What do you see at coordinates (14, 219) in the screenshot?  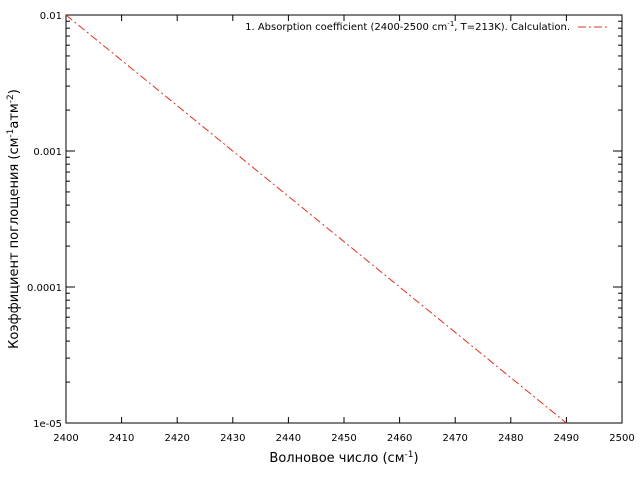 I see `y-axis-label: Коэффициент поглощения (см-1атм-2)` at bounding box center [14, 219].